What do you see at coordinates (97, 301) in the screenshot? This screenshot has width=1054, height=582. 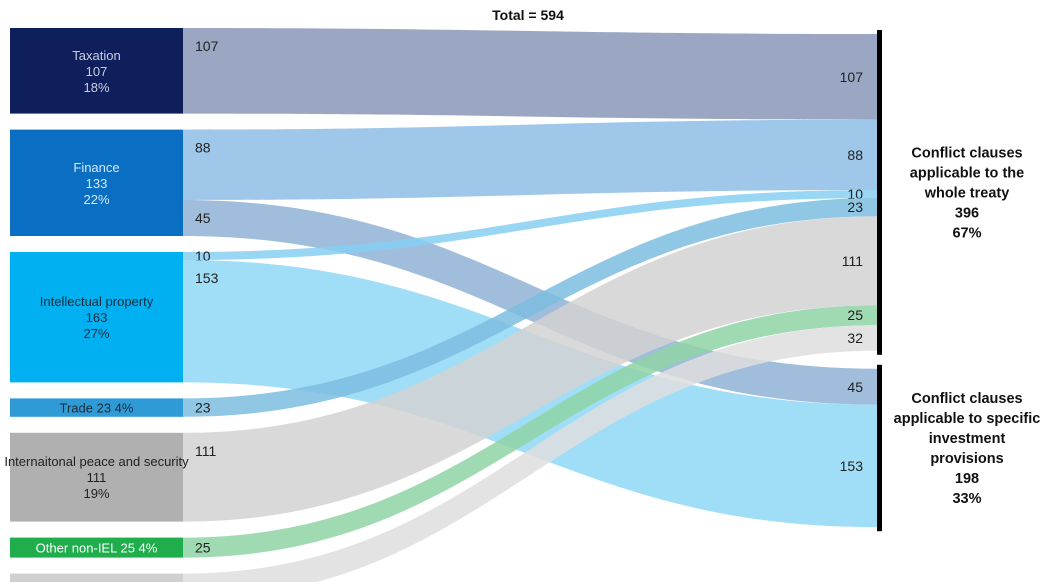 I see `source-label: Intellectual property` at bounding box center [97, 301].